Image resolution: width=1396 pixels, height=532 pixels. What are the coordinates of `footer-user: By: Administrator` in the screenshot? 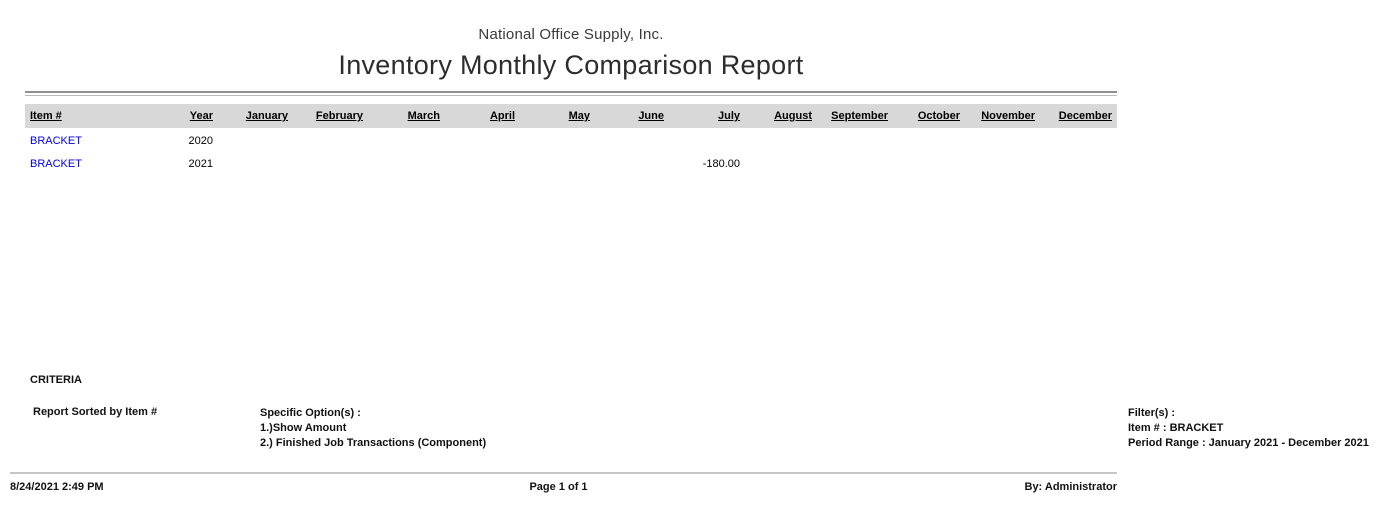 It's located at (1071, 487).